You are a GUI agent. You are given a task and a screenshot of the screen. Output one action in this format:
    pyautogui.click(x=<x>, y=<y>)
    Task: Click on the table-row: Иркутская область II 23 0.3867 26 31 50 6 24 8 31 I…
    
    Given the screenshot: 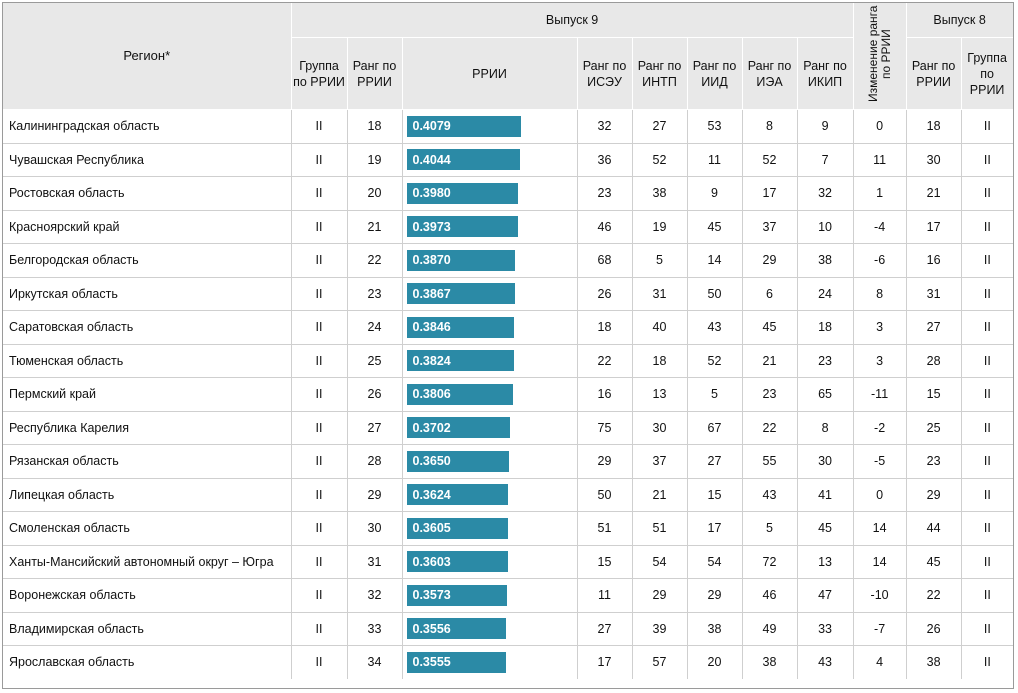 What is the action you would take?
    pyautogui.click(x=508, y=294)
    